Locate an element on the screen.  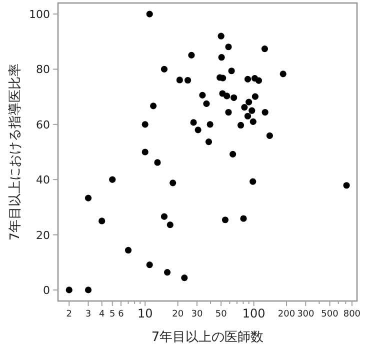
x-tick-label: 5 is located at coordinates (113, 314).